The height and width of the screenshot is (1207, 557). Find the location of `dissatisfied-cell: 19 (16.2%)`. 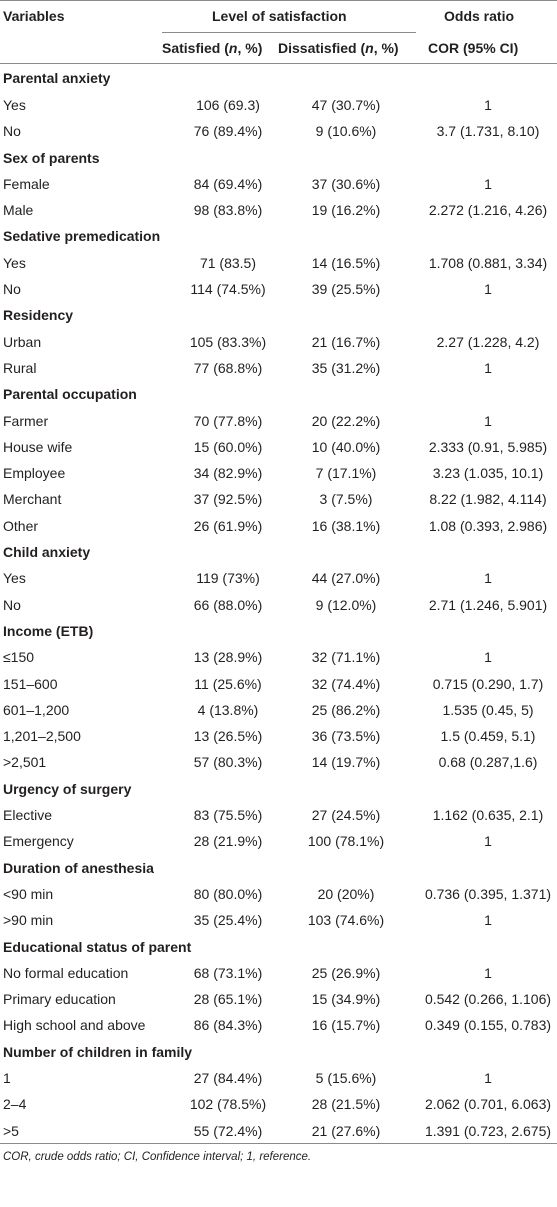

dissatisfied-cell: 19 (16.2%) is located at coordinates (346, 210).